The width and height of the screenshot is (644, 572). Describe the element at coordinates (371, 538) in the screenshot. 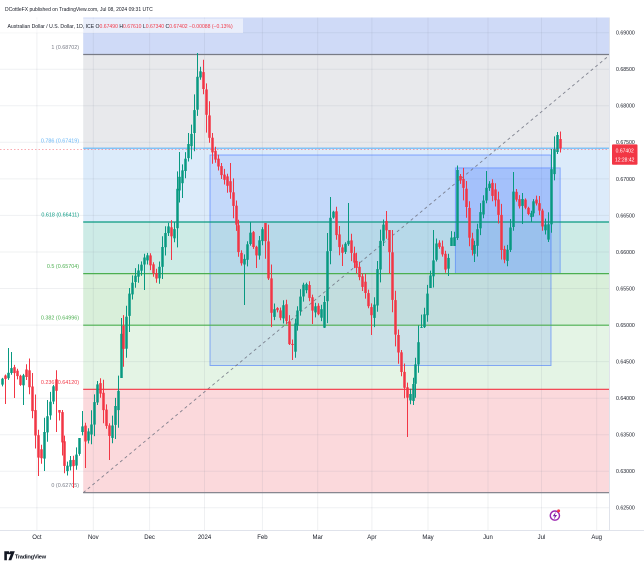

I see `svg-text: Apr` at that location.